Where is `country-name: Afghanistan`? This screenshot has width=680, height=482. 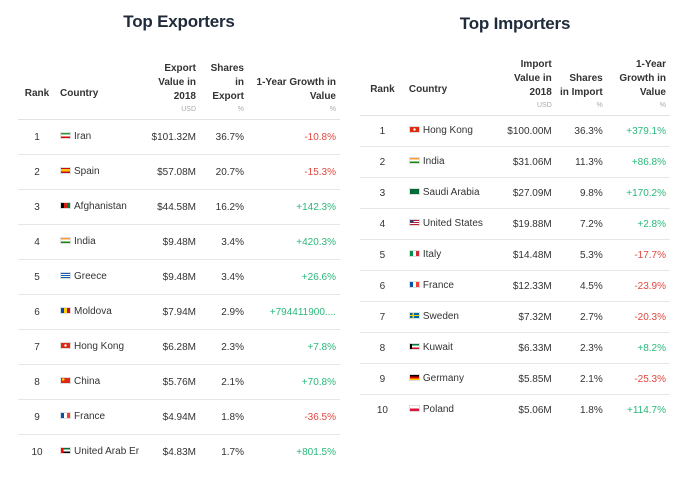
country-name: Afghanistan is located at coordinates (100, 207).